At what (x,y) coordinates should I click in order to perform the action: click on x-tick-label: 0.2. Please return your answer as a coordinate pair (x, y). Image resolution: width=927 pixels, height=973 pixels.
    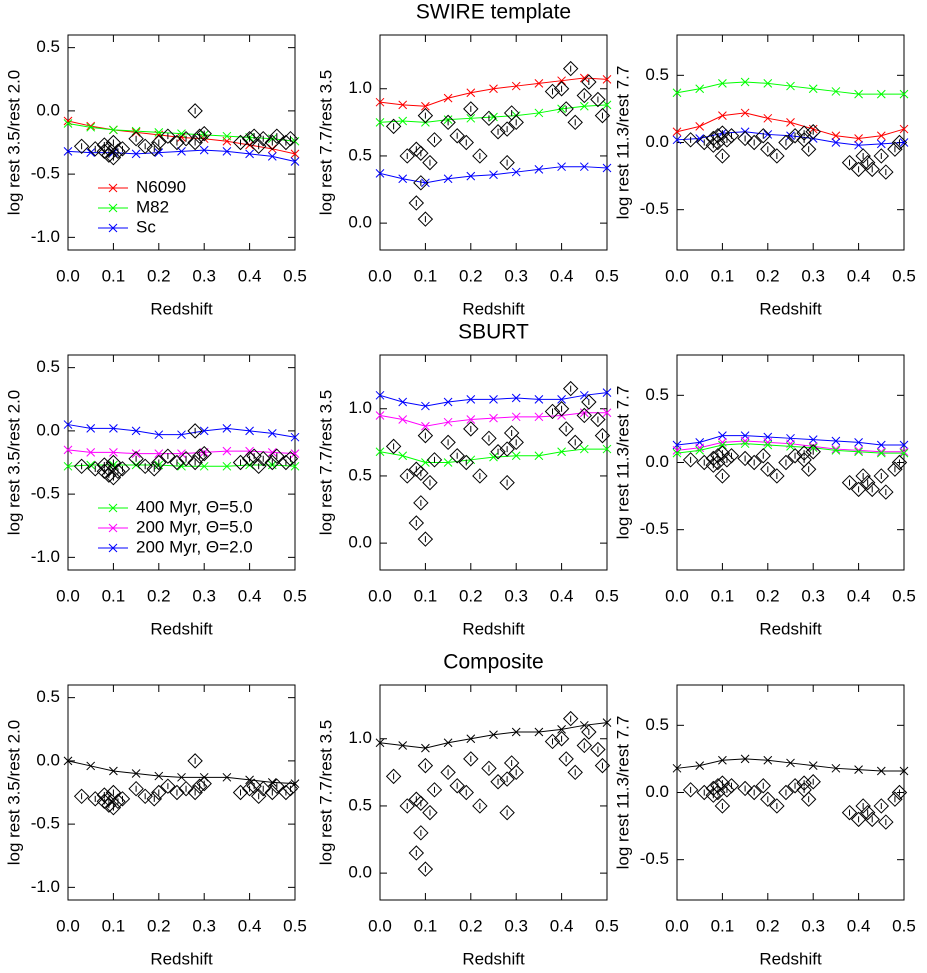
    Looking at the image, I should click on (159, 275).